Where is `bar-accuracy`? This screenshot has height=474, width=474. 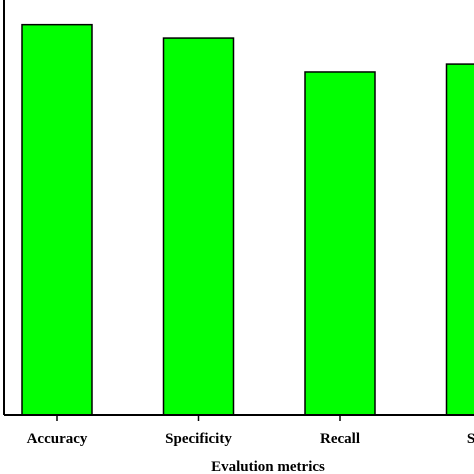
bar-accuracy is located at coordinates (57, 219).